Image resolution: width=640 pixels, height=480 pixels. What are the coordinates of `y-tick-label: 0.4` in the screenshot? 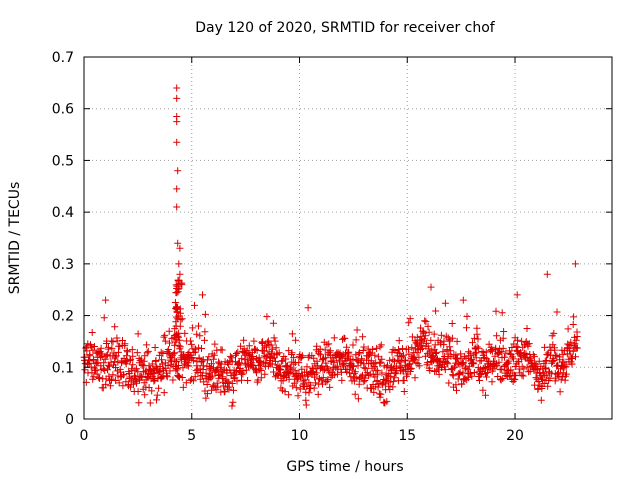 It's located at (63, 213).